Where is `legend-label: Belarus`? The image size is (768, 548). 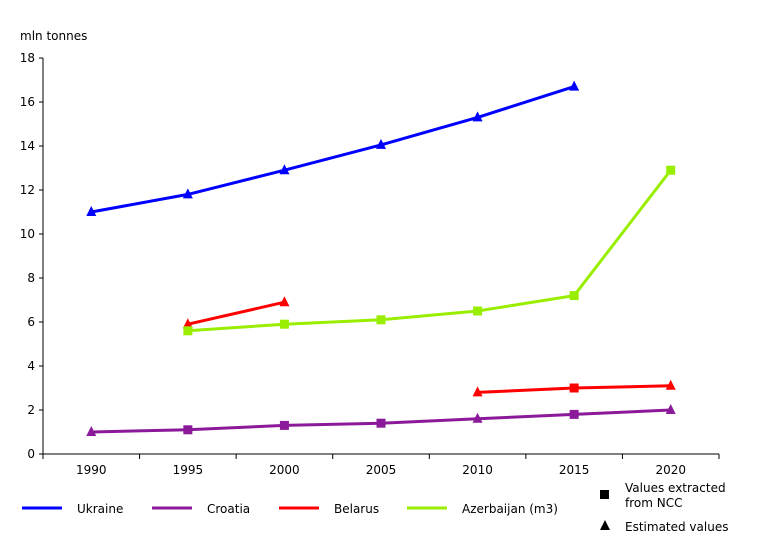
legend-label: Belarus is located at coordinates (356, 509).